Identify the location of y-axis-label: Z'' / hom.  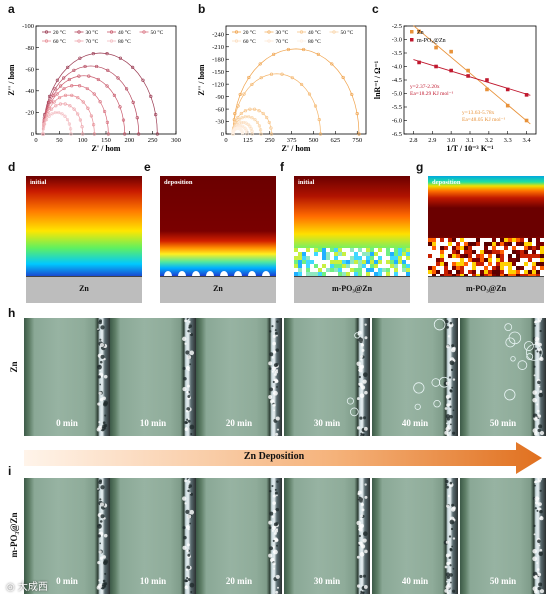
(11, 79).